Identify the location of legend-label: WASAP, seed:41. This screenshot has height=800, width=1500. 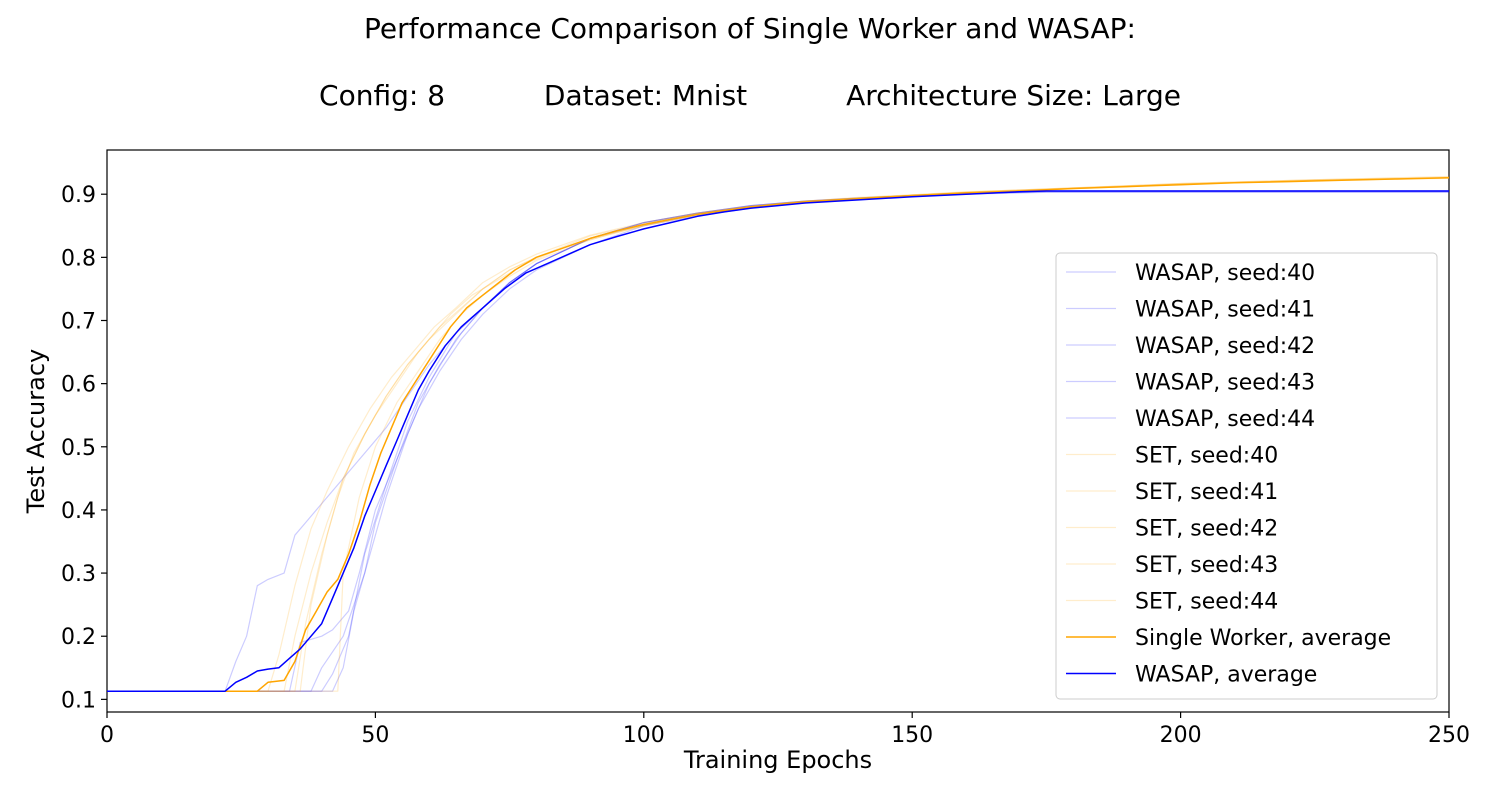
(1225, 310).